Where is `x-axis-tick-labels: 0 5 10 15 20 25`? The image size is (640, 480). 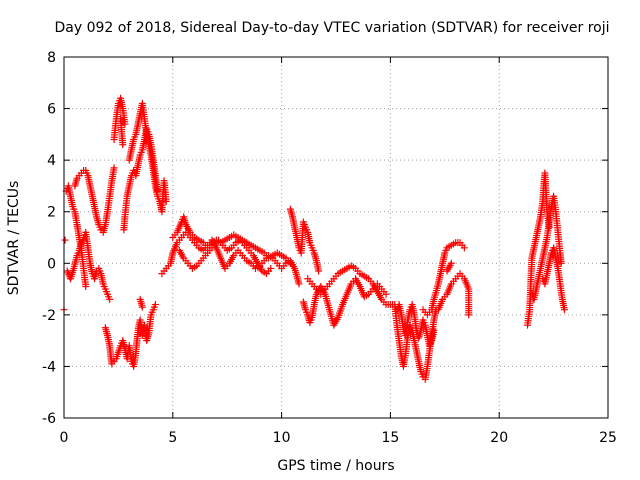
x-axis-tick-labels: 0 5 10 15 20 25 is located at coordinates (338, 438).